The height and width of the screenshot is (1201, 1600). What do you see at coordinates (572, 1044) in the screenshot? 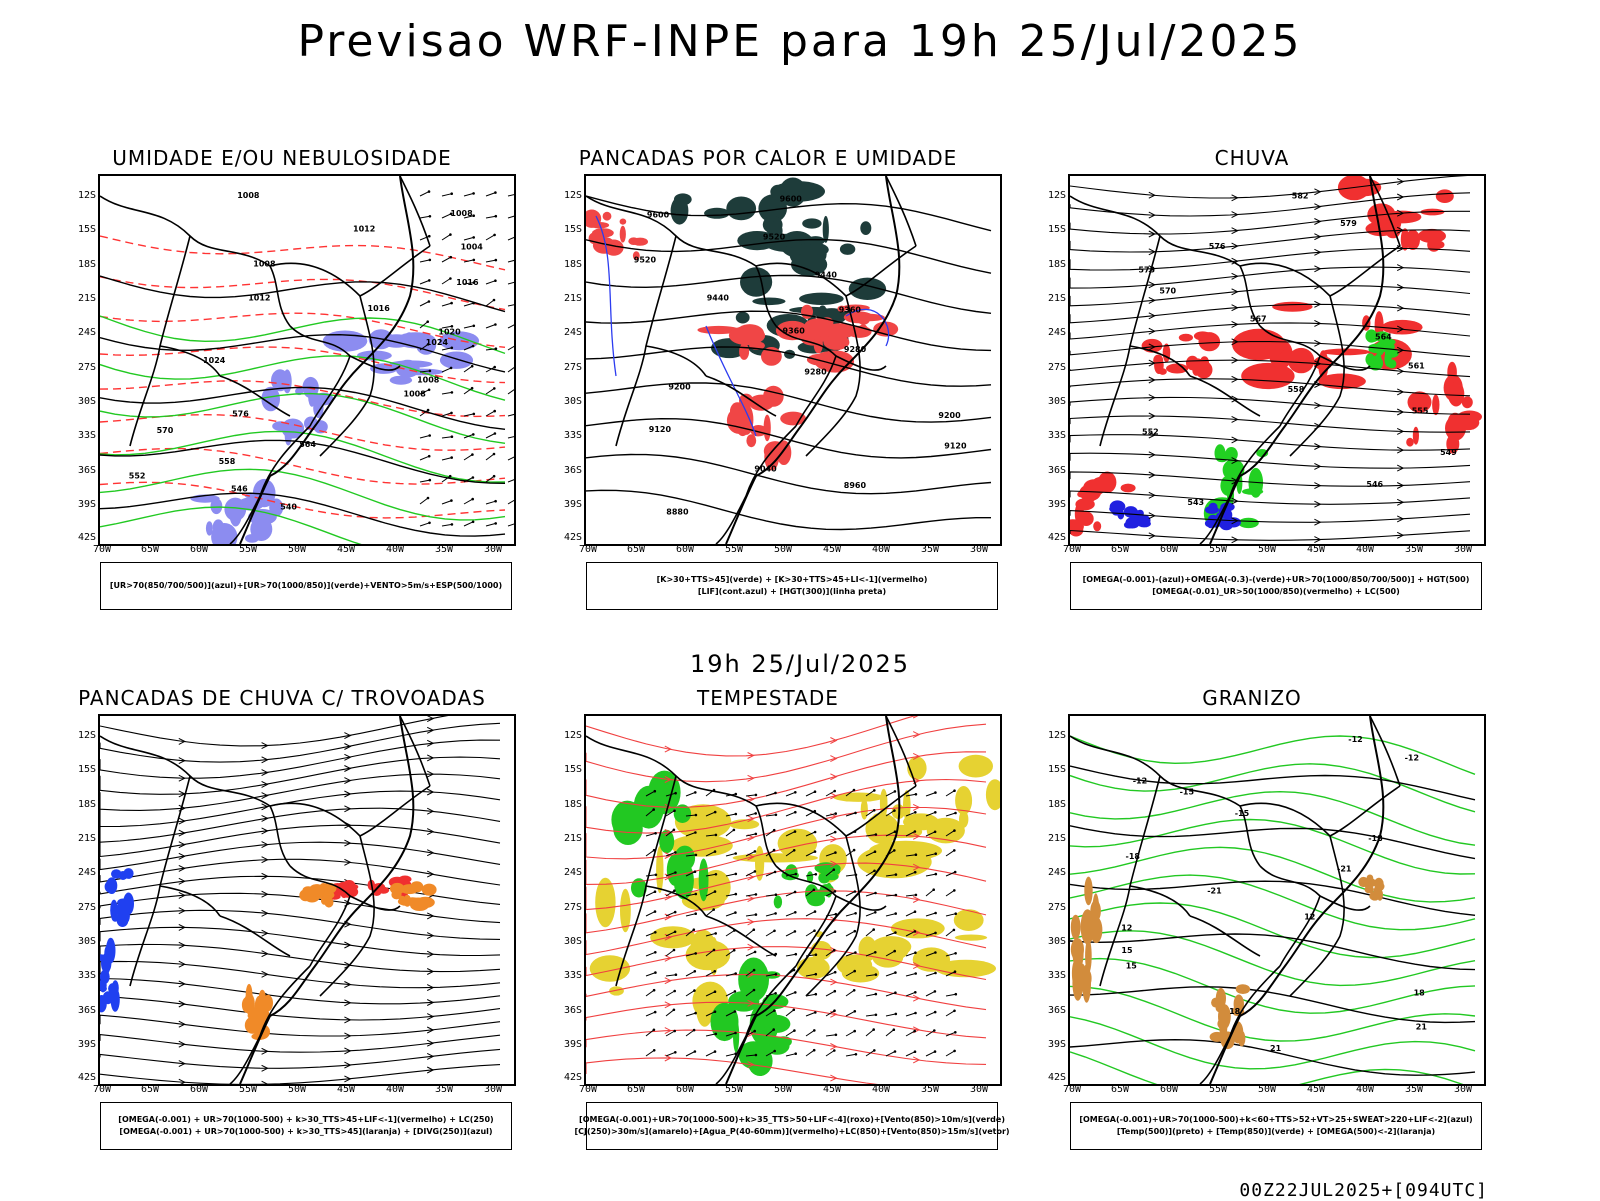
I see `lat-tick-label: 39S` at bounding box center [572, 1044].